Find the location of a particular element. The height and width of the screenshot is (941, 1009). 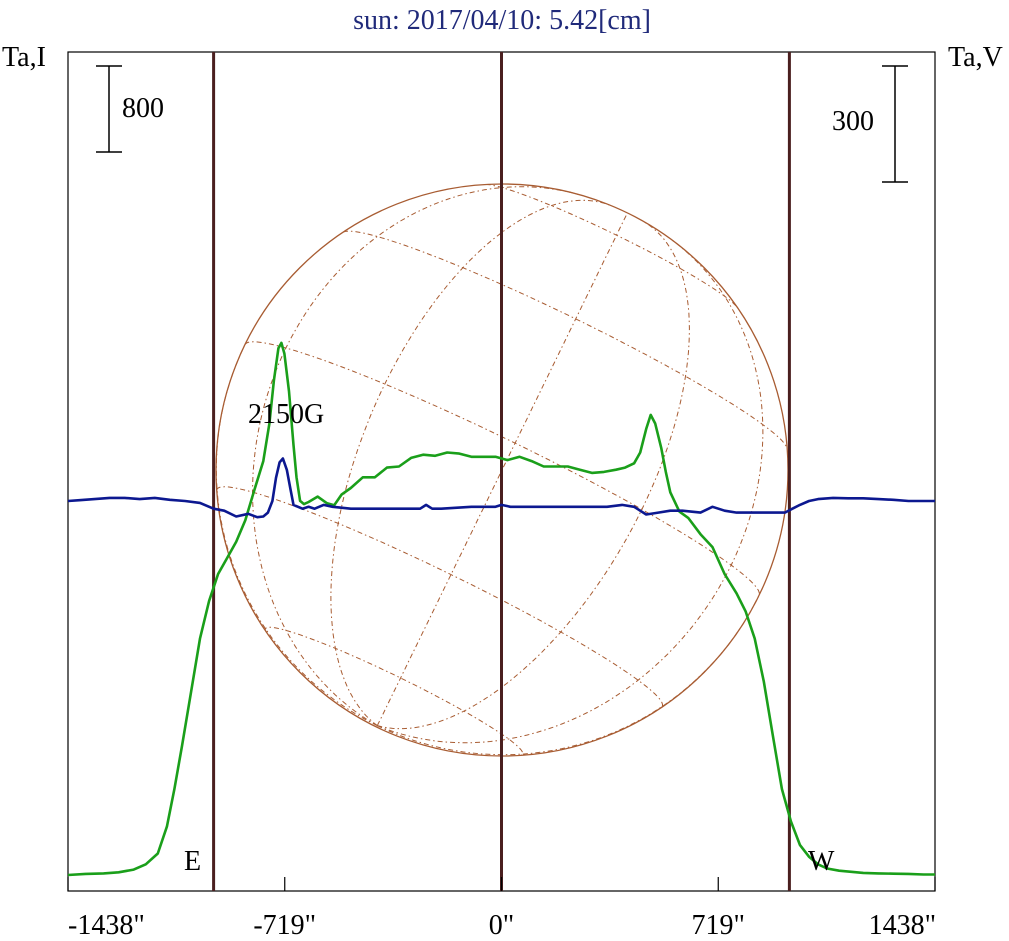

east-limb-label: E is located at coordinates (192, 861).